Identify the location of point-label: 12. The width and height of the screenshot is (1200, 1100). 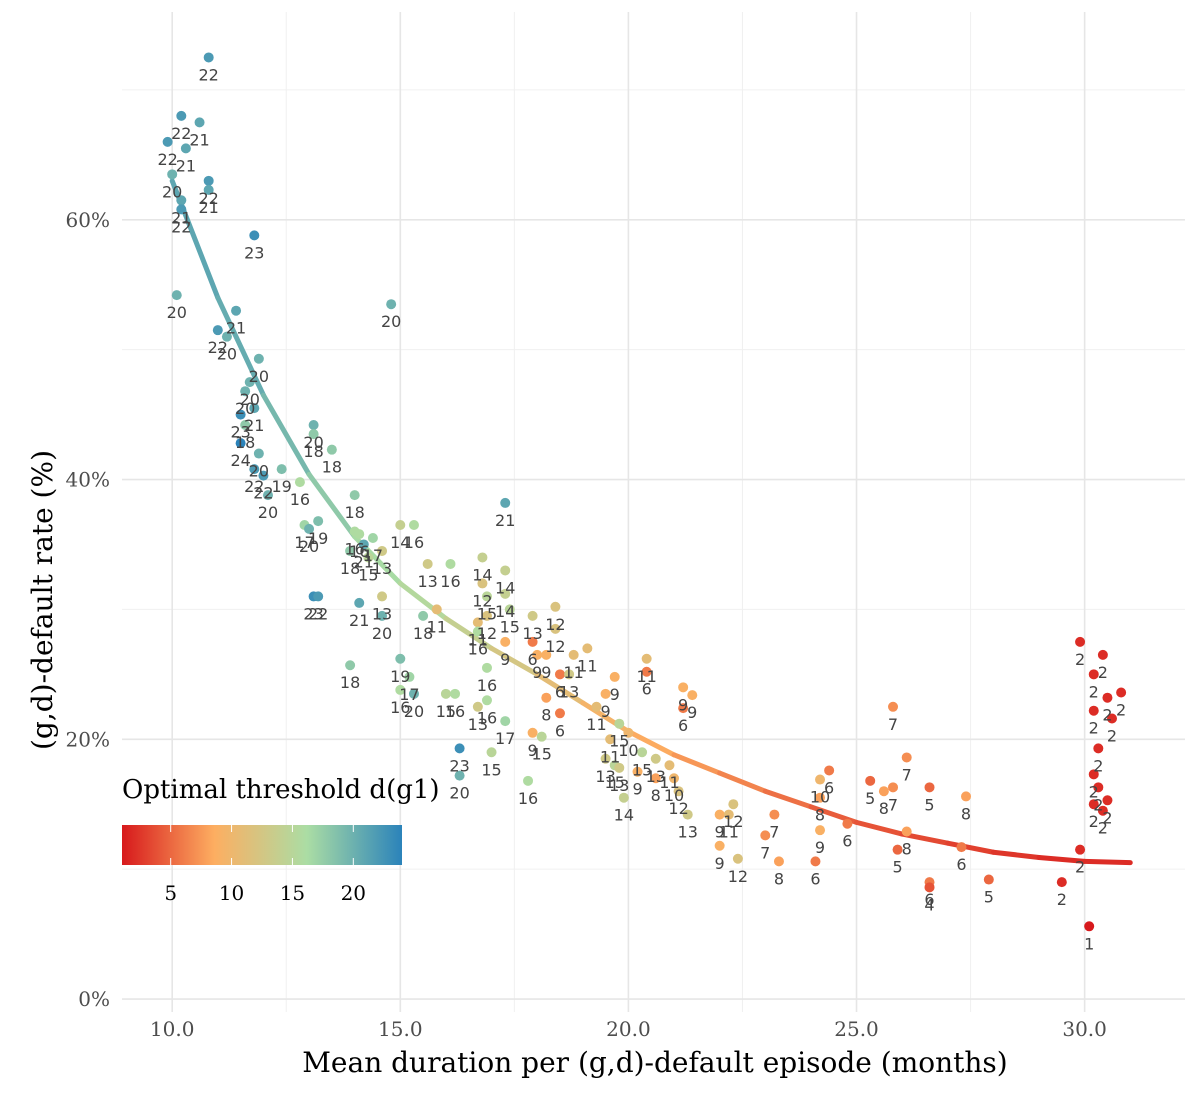
(482, 600).